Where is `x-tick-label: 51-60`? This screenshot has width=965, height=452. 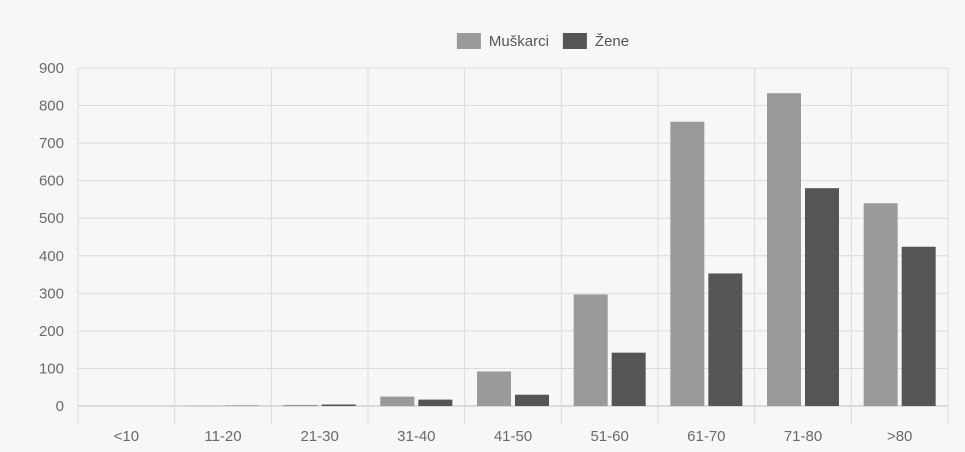
x-tick-label: 51-60 is located at coordinates (609, 436).